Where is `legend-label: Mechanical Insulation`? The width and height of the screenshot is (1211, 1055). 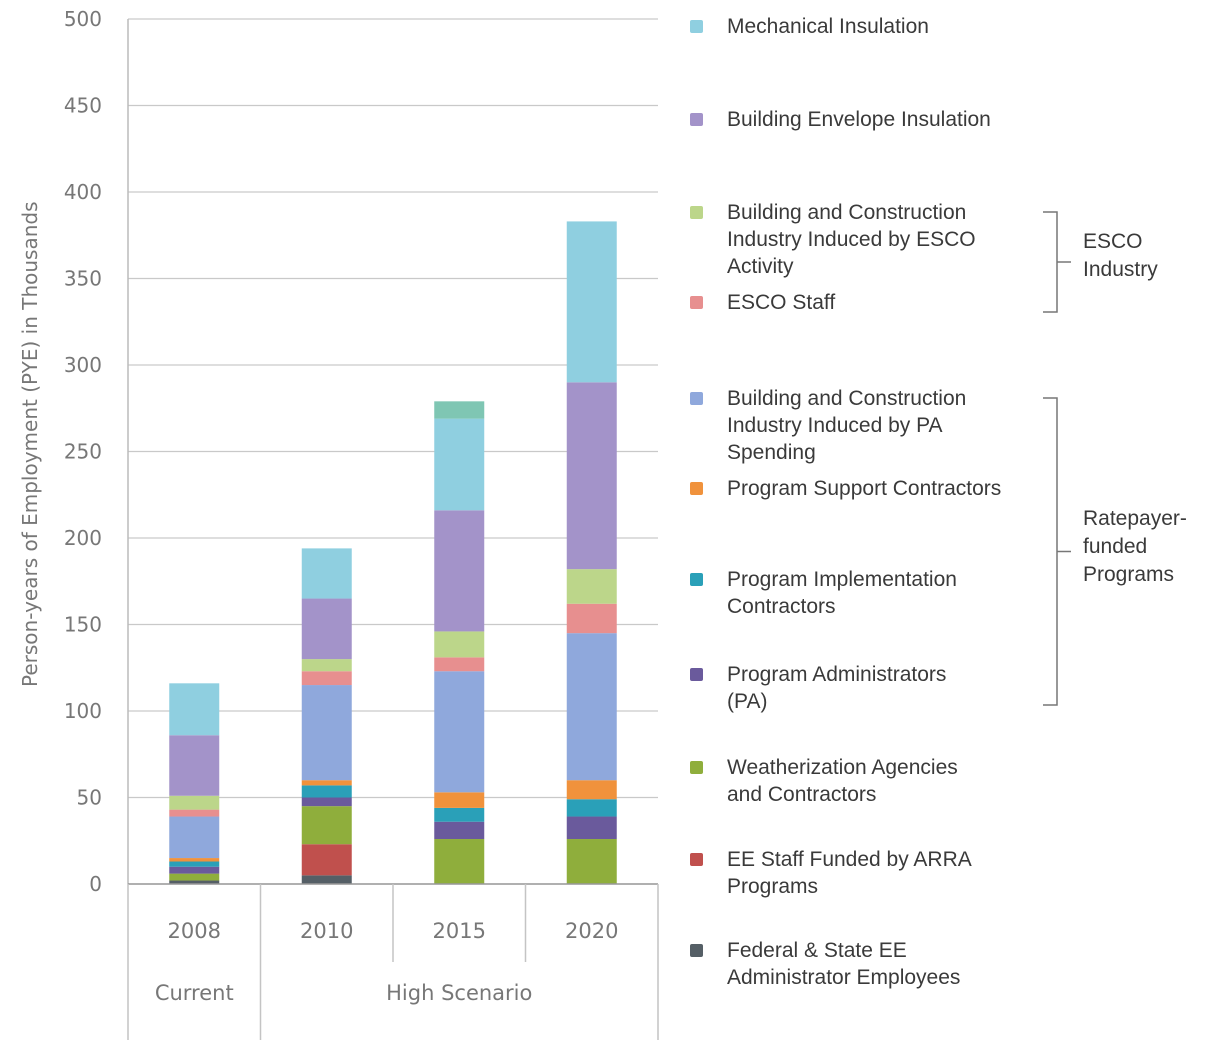
legend-label: Mechanical Insulation is located at coordinates (828, 26).